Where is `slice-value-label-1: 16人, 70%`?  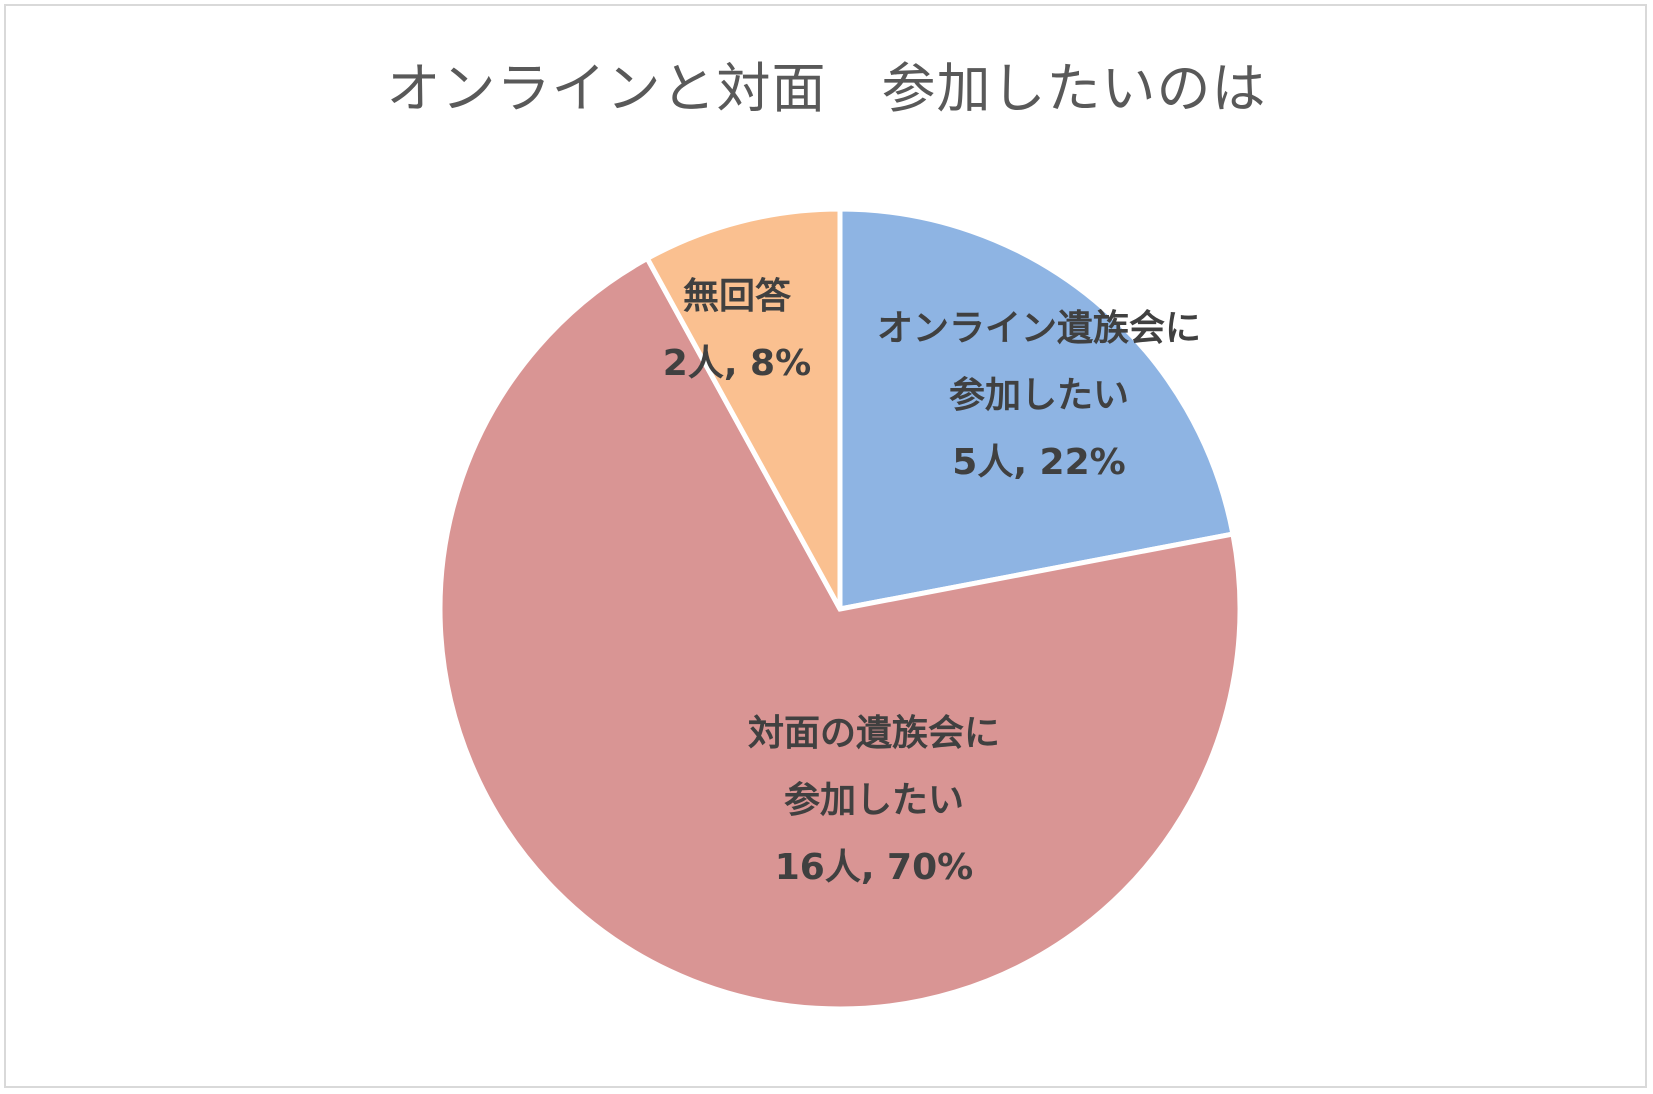 slice-value-label-1: 16人, 70% is located at coordinates (874, 867).